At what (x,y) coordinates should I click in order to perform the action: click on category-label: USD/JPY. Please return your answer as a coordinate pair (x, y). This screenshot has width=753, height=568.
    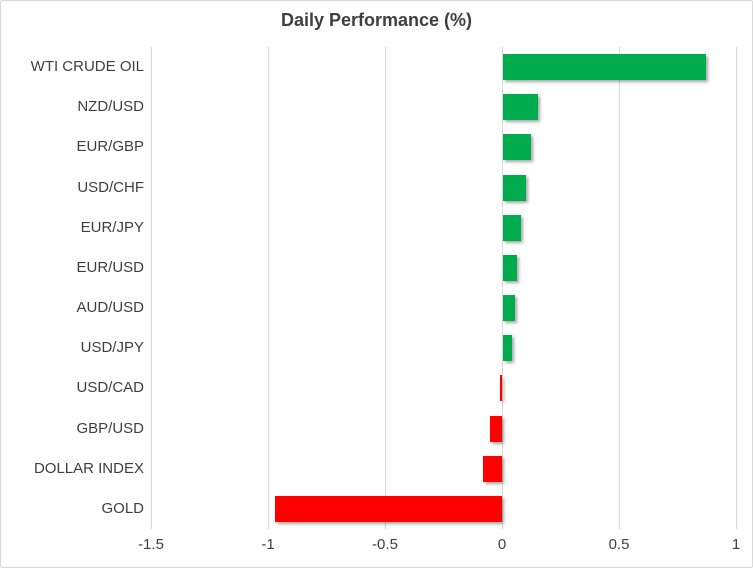
    Looking at the image, I should click on (112, 348).